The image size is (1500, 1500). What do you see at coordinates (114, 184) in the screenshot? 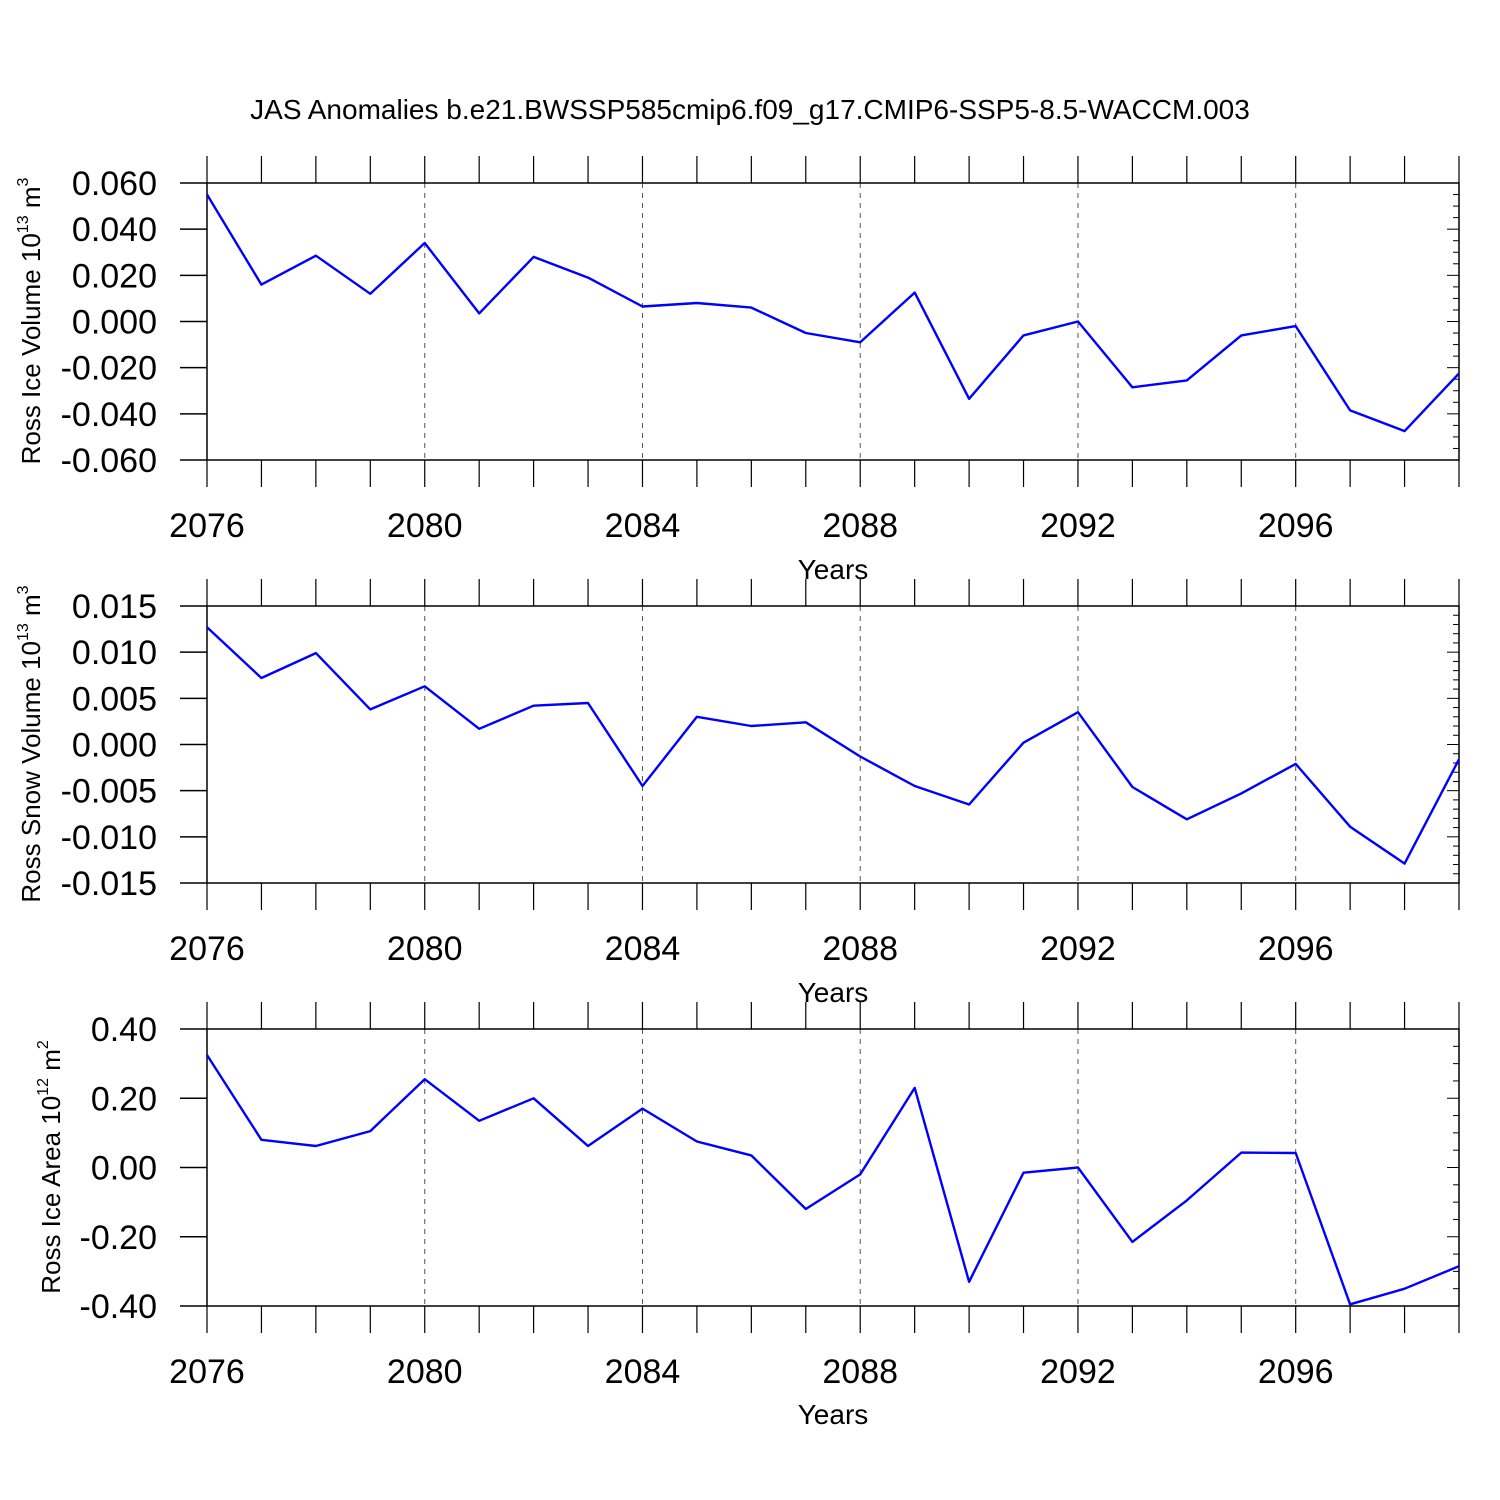
I see `y-tick-label: 0.060` at bounding box center [114, 184].